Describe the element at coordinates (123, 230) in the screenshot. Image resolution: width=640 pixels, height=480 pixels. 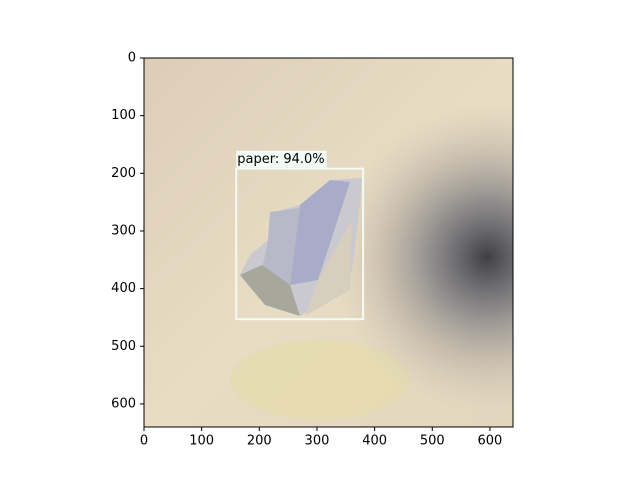
I see `y-tick-label: 300` at that location.